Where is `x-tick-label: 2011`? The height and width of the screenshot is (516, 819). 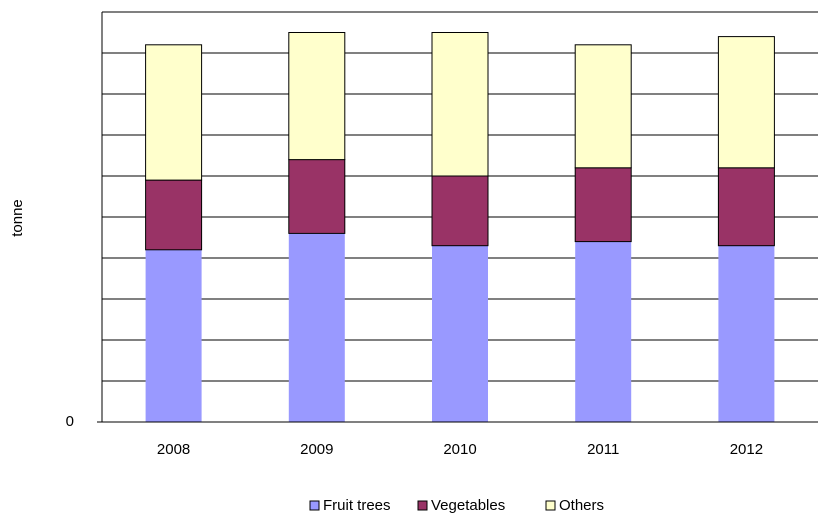 x-tick-label: 2011 is located at coordinates (603, 449).